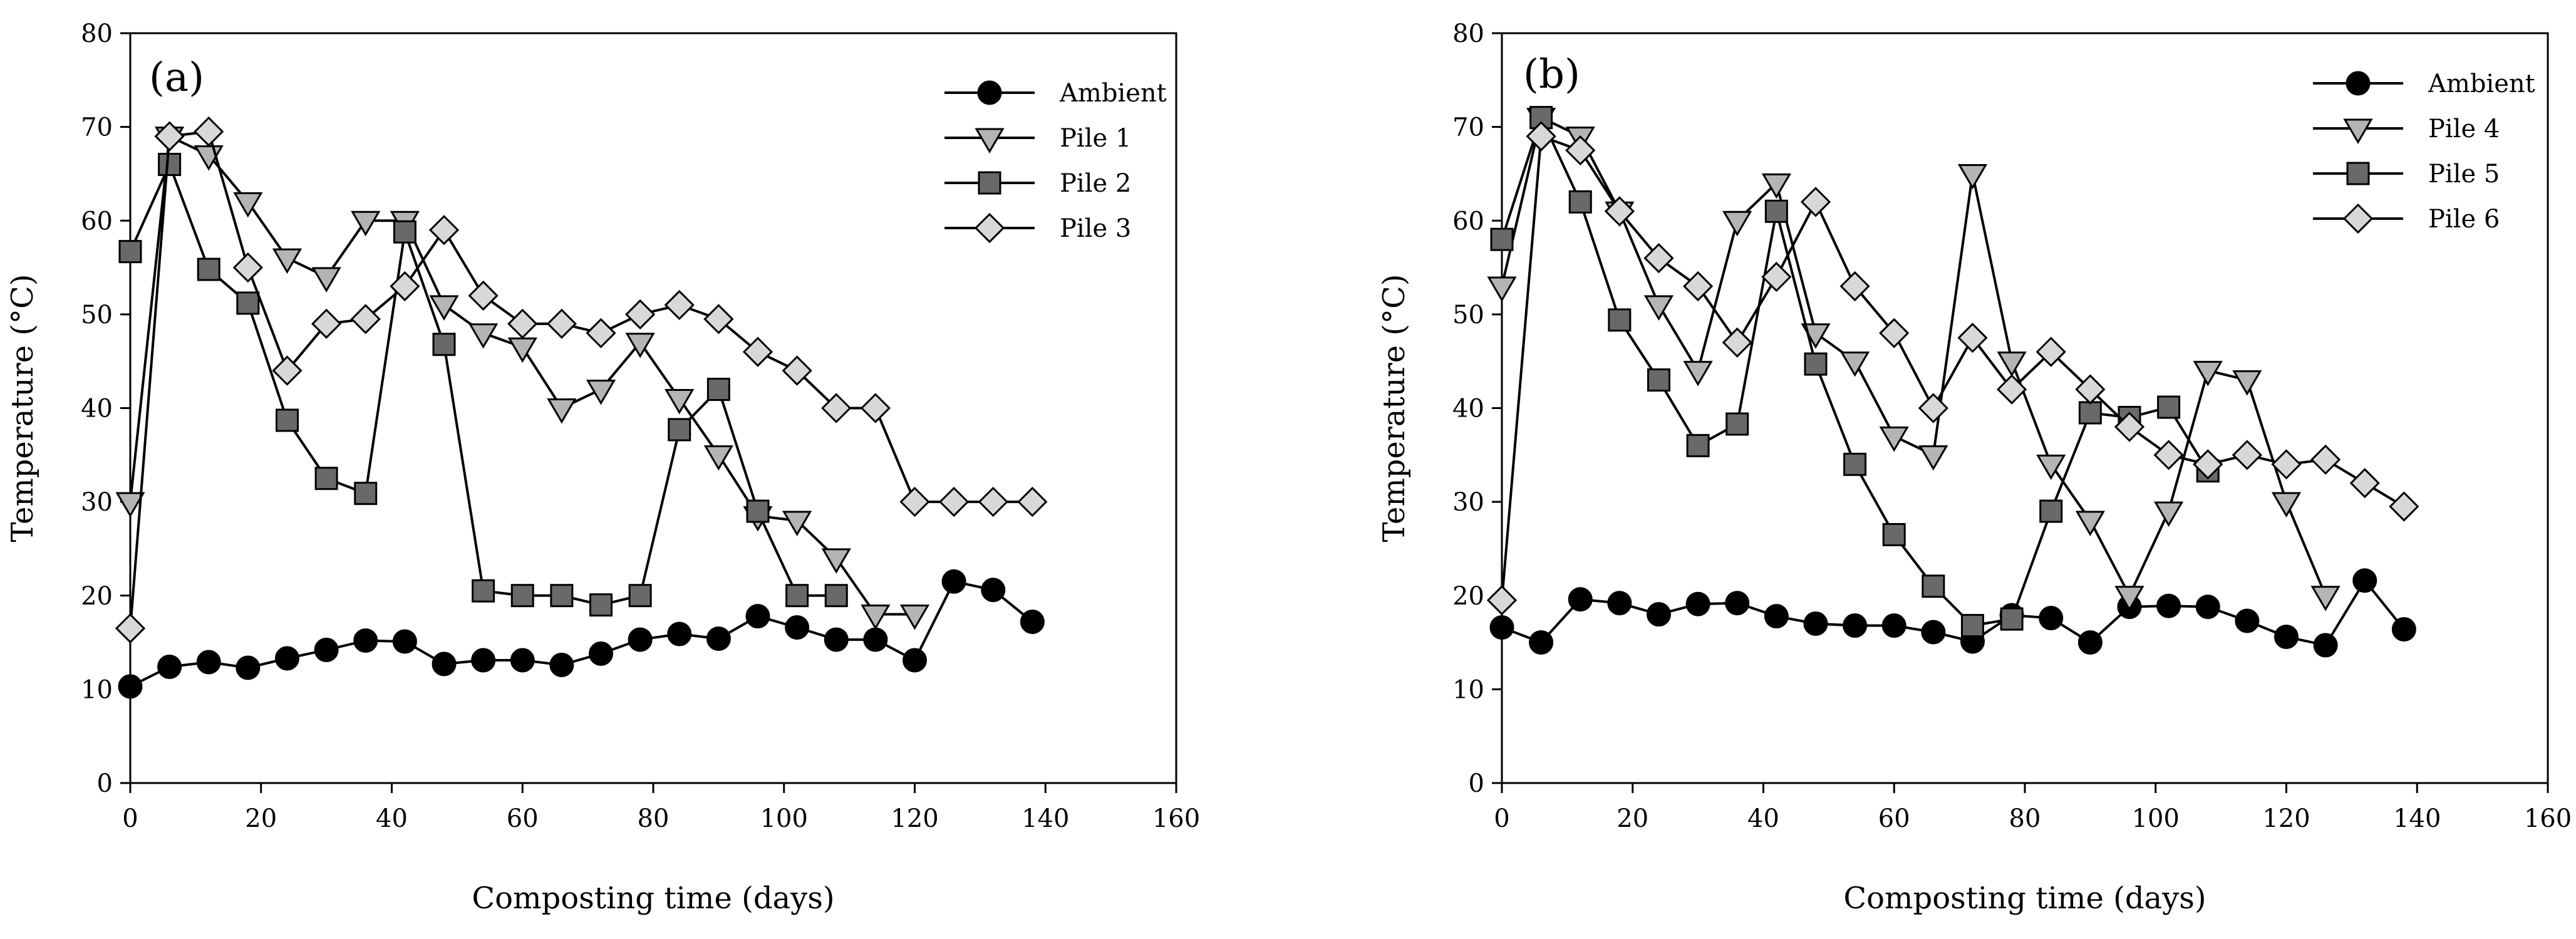 This screenshot has height=939, width=2576. Describe the element at coordinates (1468, 33) in the screenshot. I see `y-tick-label-b: 80` at that location.